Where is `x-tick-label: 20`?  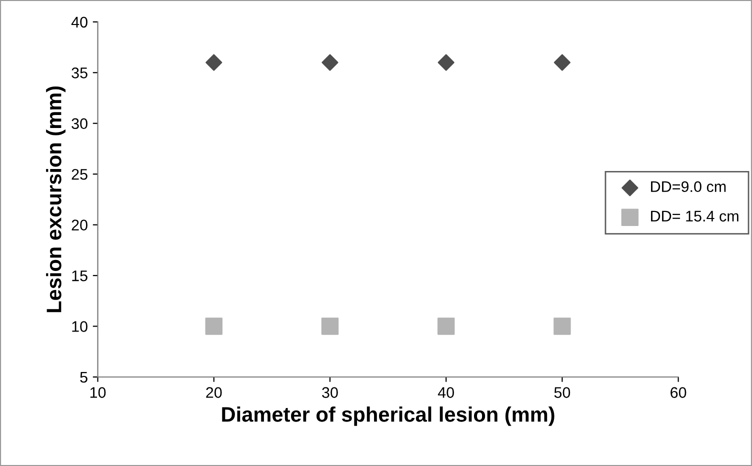
x-tick-label: 20 is located at coordinates (214, 392).